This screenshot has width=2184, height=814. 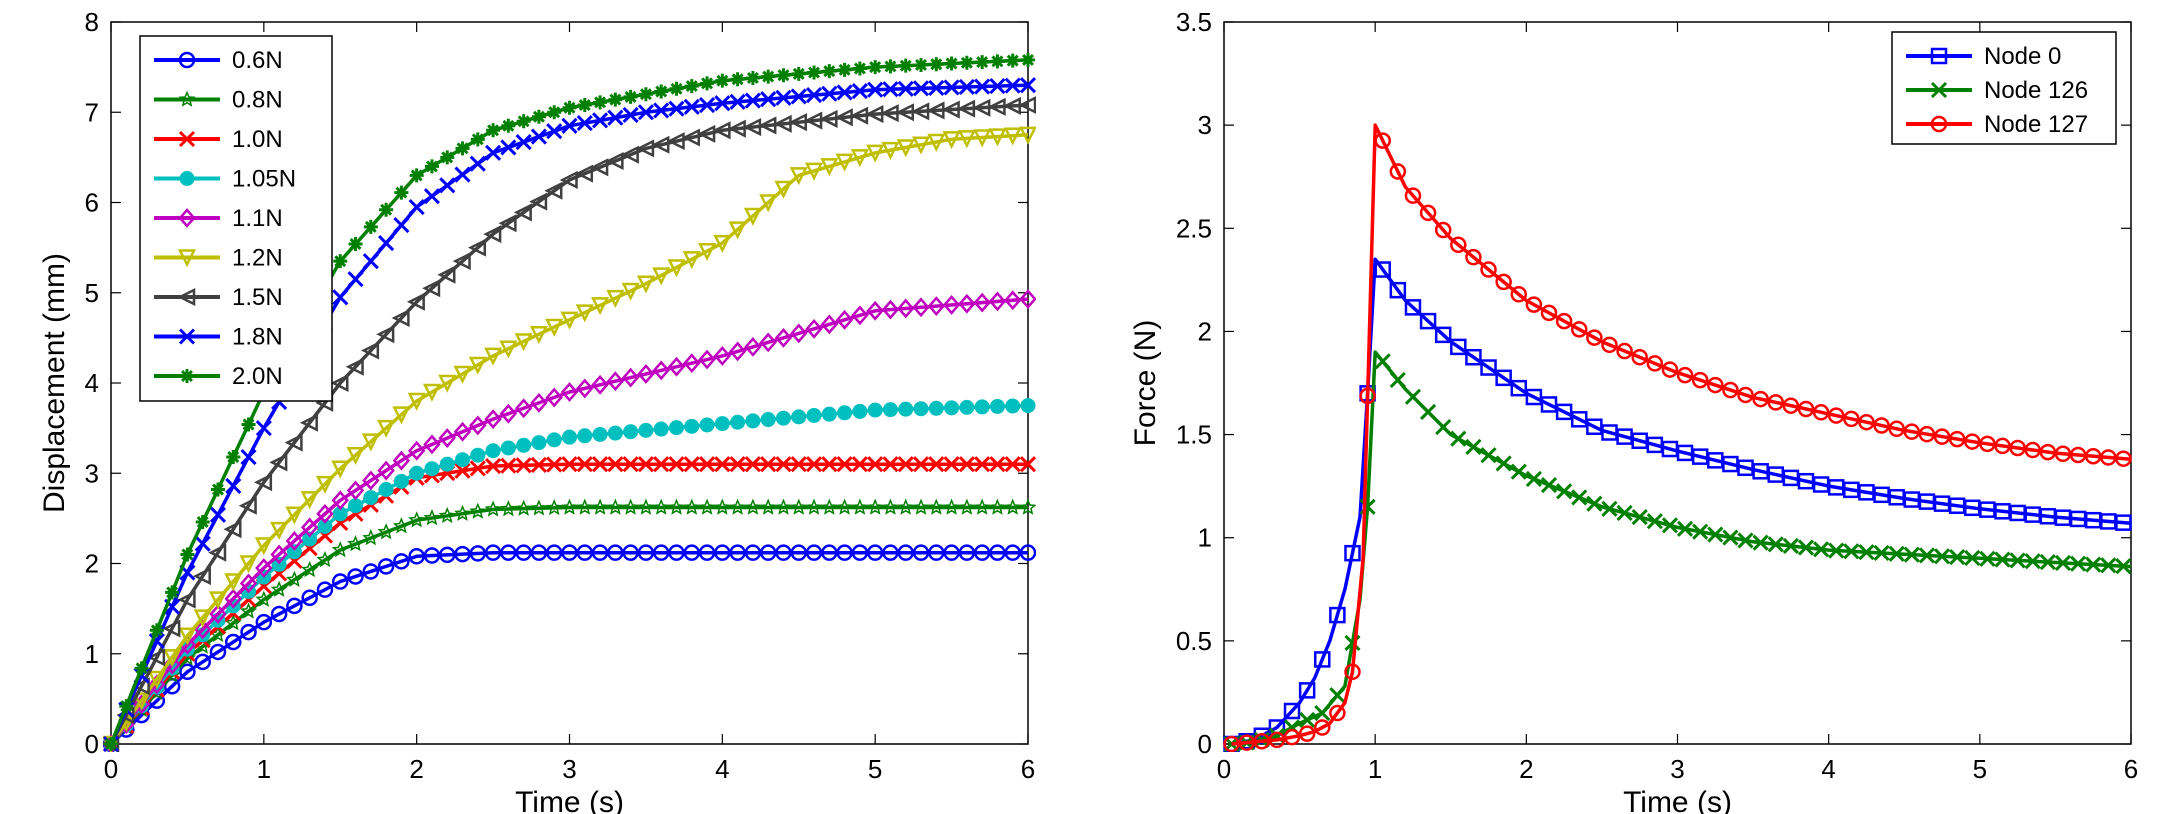 I want to click on legend: Node 0 Node 126 Node 127, so click(x=2004, y=88).